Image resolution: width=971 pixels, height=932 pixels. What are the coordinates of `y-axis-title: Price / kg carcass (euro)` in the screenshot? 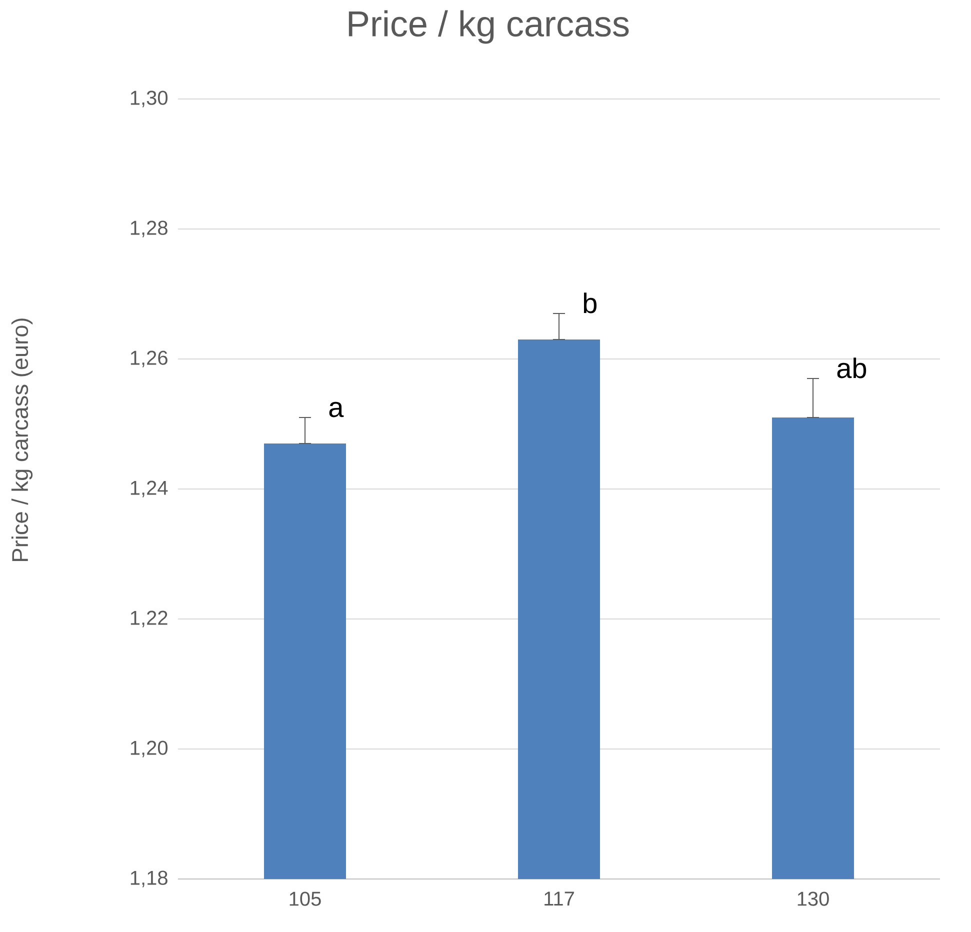 It's located at (22, 439).